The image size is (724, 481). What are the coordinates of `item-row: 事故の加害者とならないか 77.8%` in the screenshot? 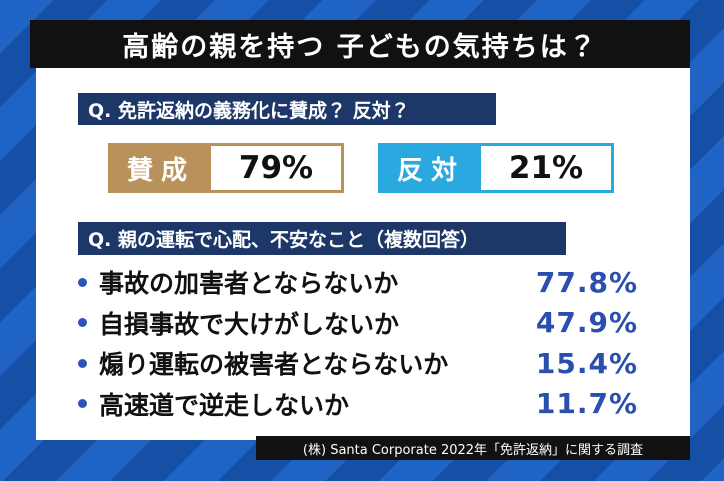 It's located at (358, 282).